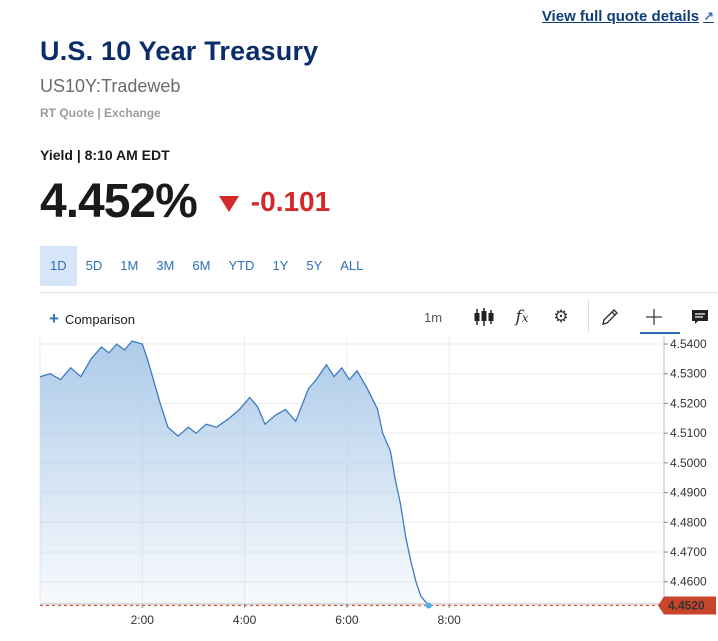  I want to click on last-price: 4.452%, so click(119, 201).